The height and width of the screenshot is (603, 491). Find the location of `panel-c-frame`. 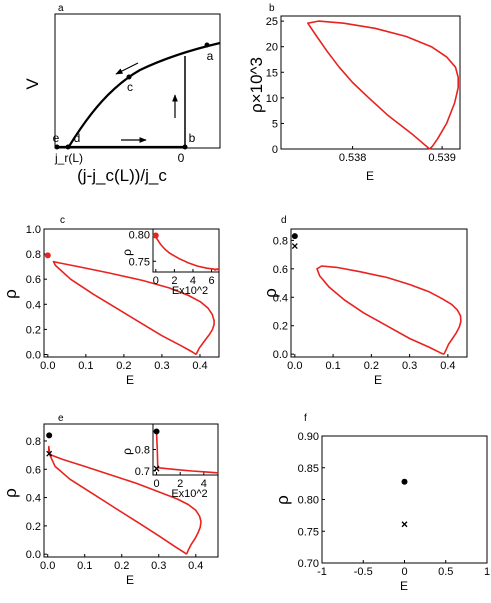

panel-c-frame is located at coordinates (131, 293).